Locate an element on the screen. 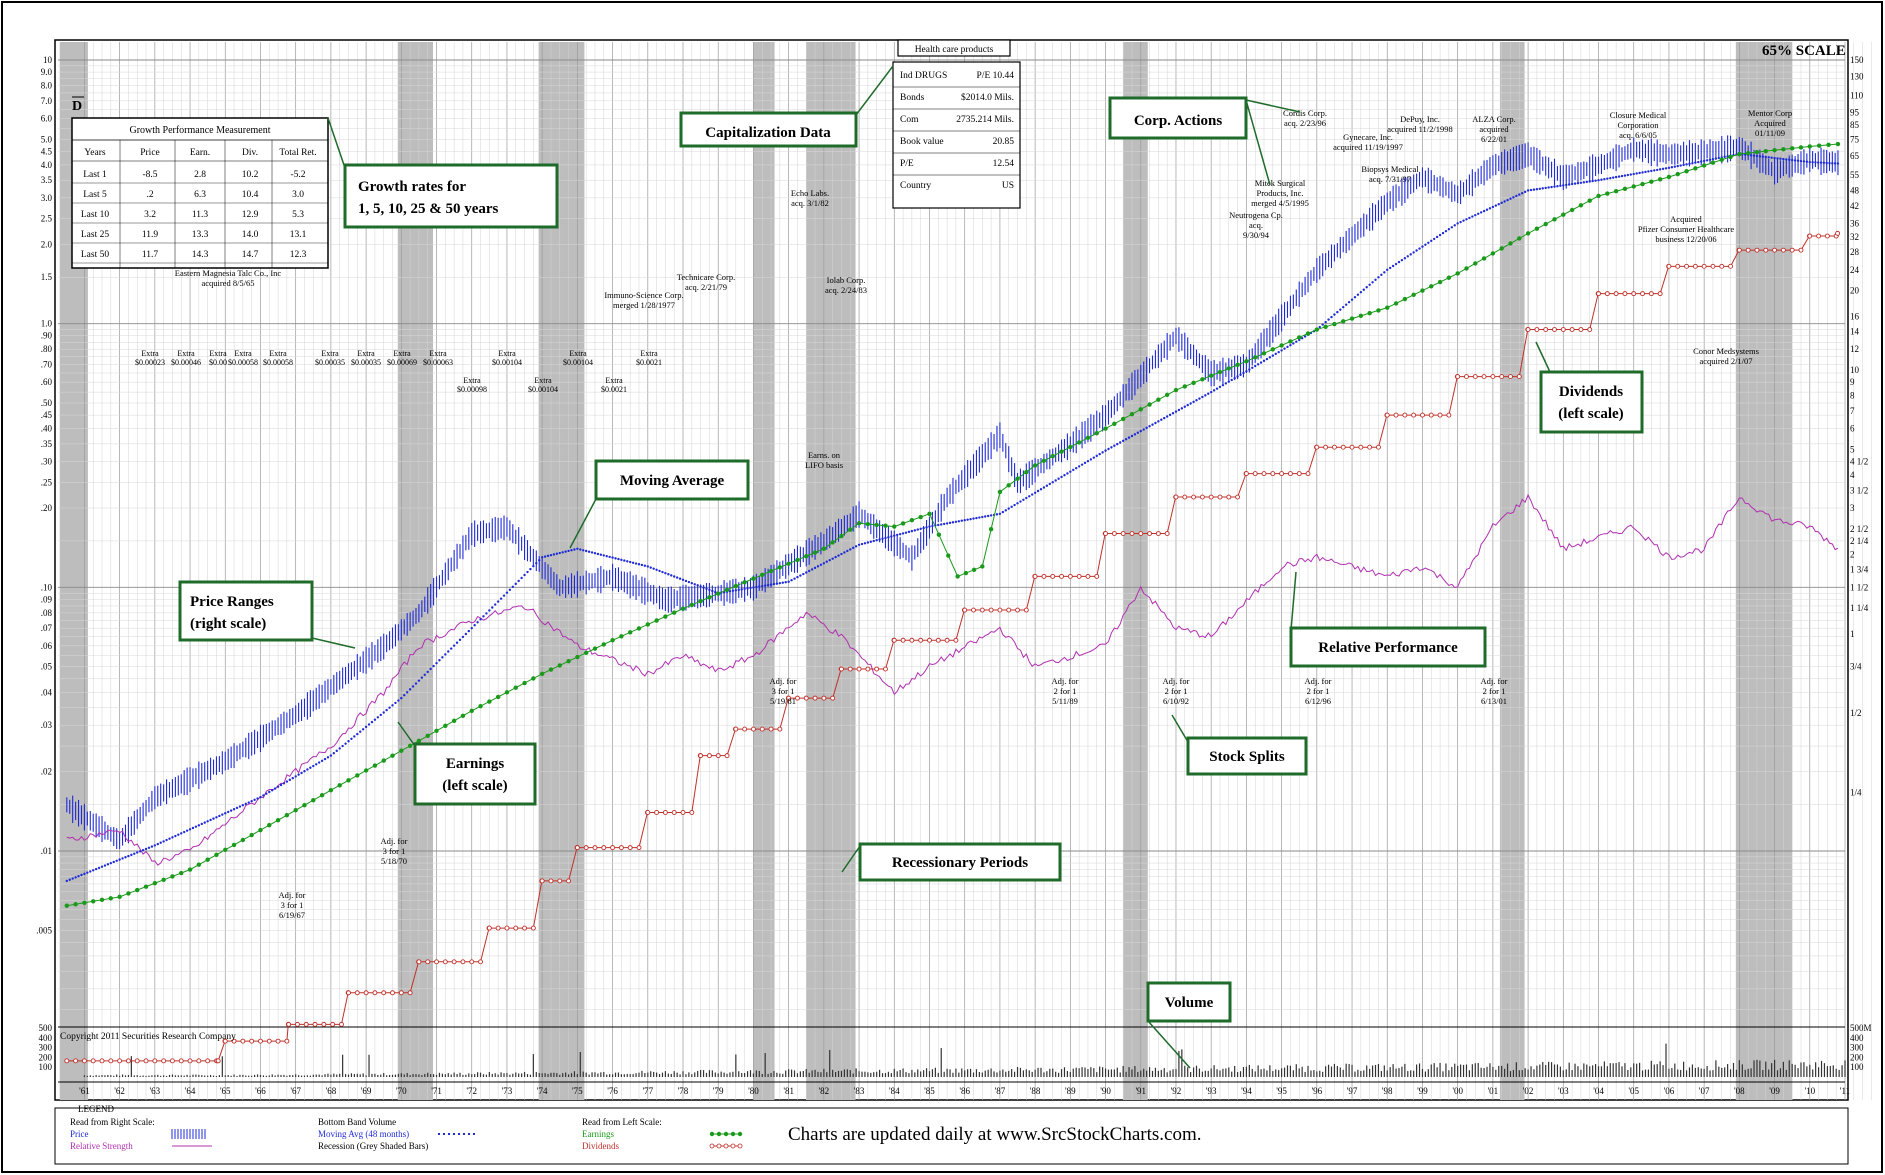 The height and width of the screenshot is (1175, 1885). year-tick-label: '91 is located at coordinates (1140, 1091).